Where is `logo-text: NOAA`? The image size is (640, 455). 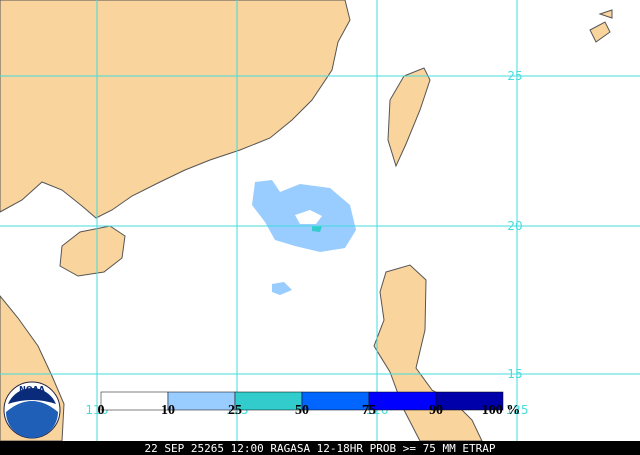
logo-text: NOAA is located at coordinates (32, 389).